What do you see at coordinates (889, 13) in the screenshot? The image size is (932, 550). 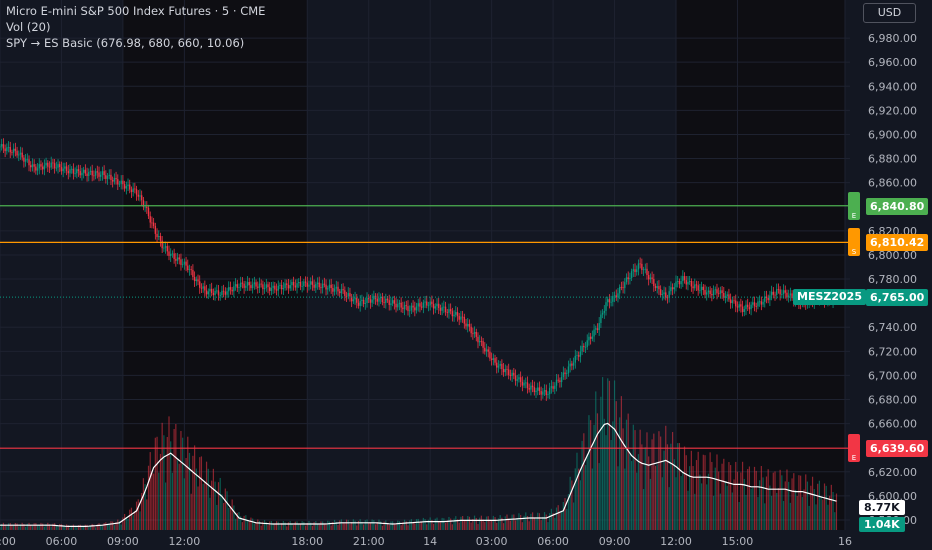 I see `currency-button: USD` at bounding box center [889, 13].